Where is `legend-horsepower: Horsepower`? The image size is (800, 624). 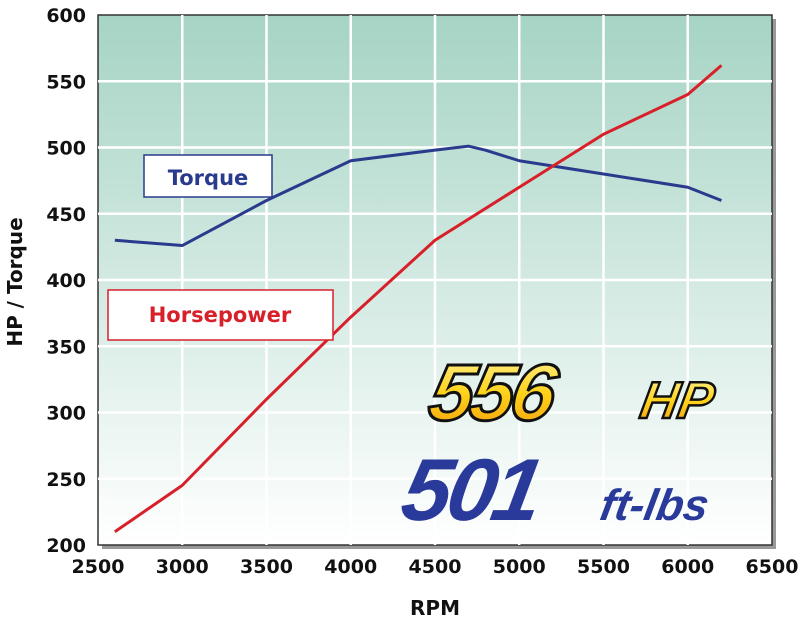 legend-horsepower: Horsepower is located at coordinates (220, 315).